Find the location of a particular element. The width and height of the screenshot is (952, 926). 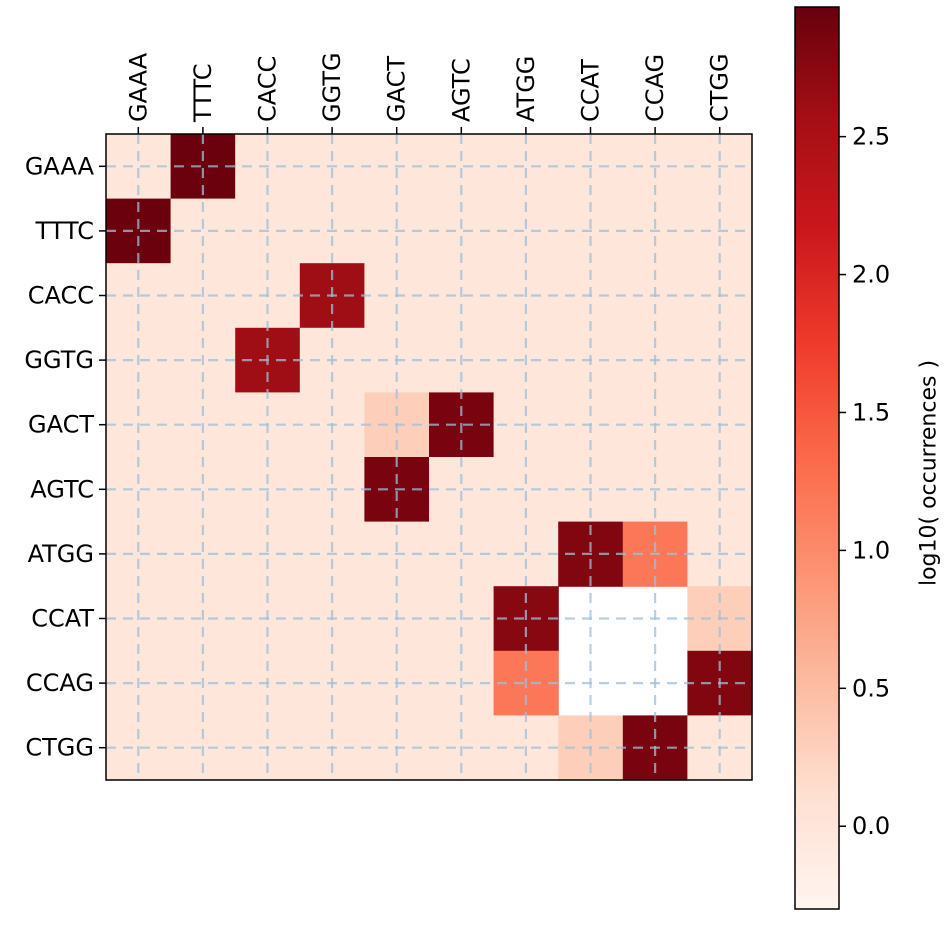

x-tick-label: CTGG is located at coordinates (720, 87).